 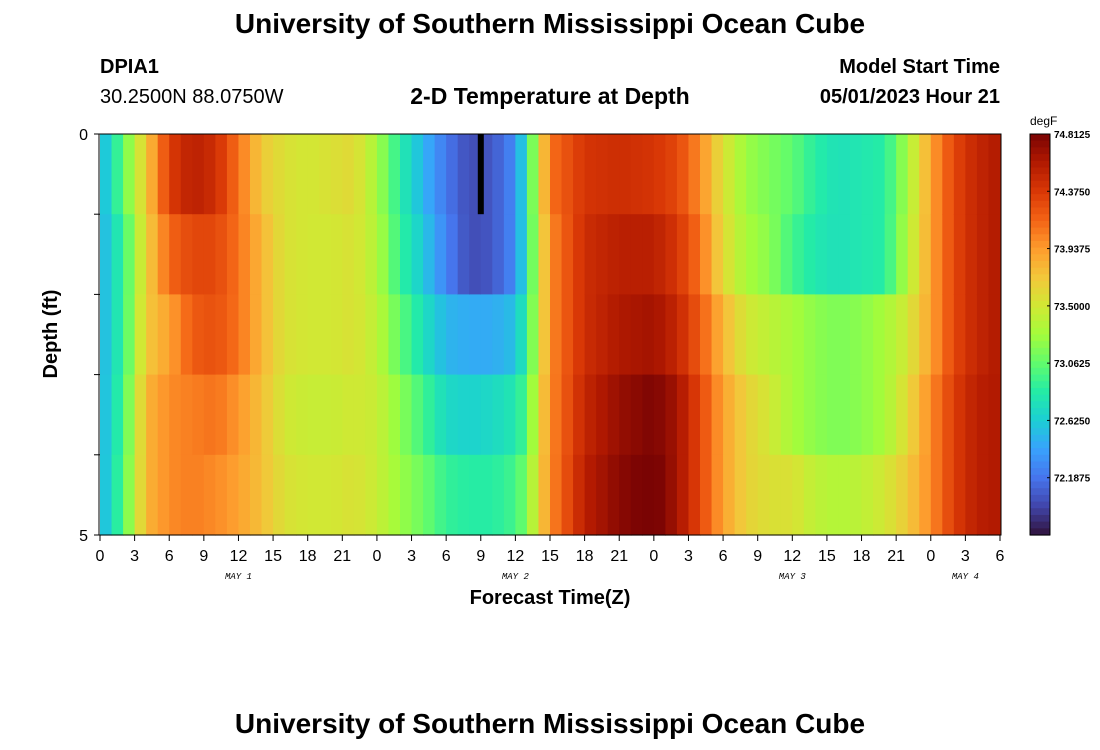 I want to click on marker-bar, so click(x=480, y=174).